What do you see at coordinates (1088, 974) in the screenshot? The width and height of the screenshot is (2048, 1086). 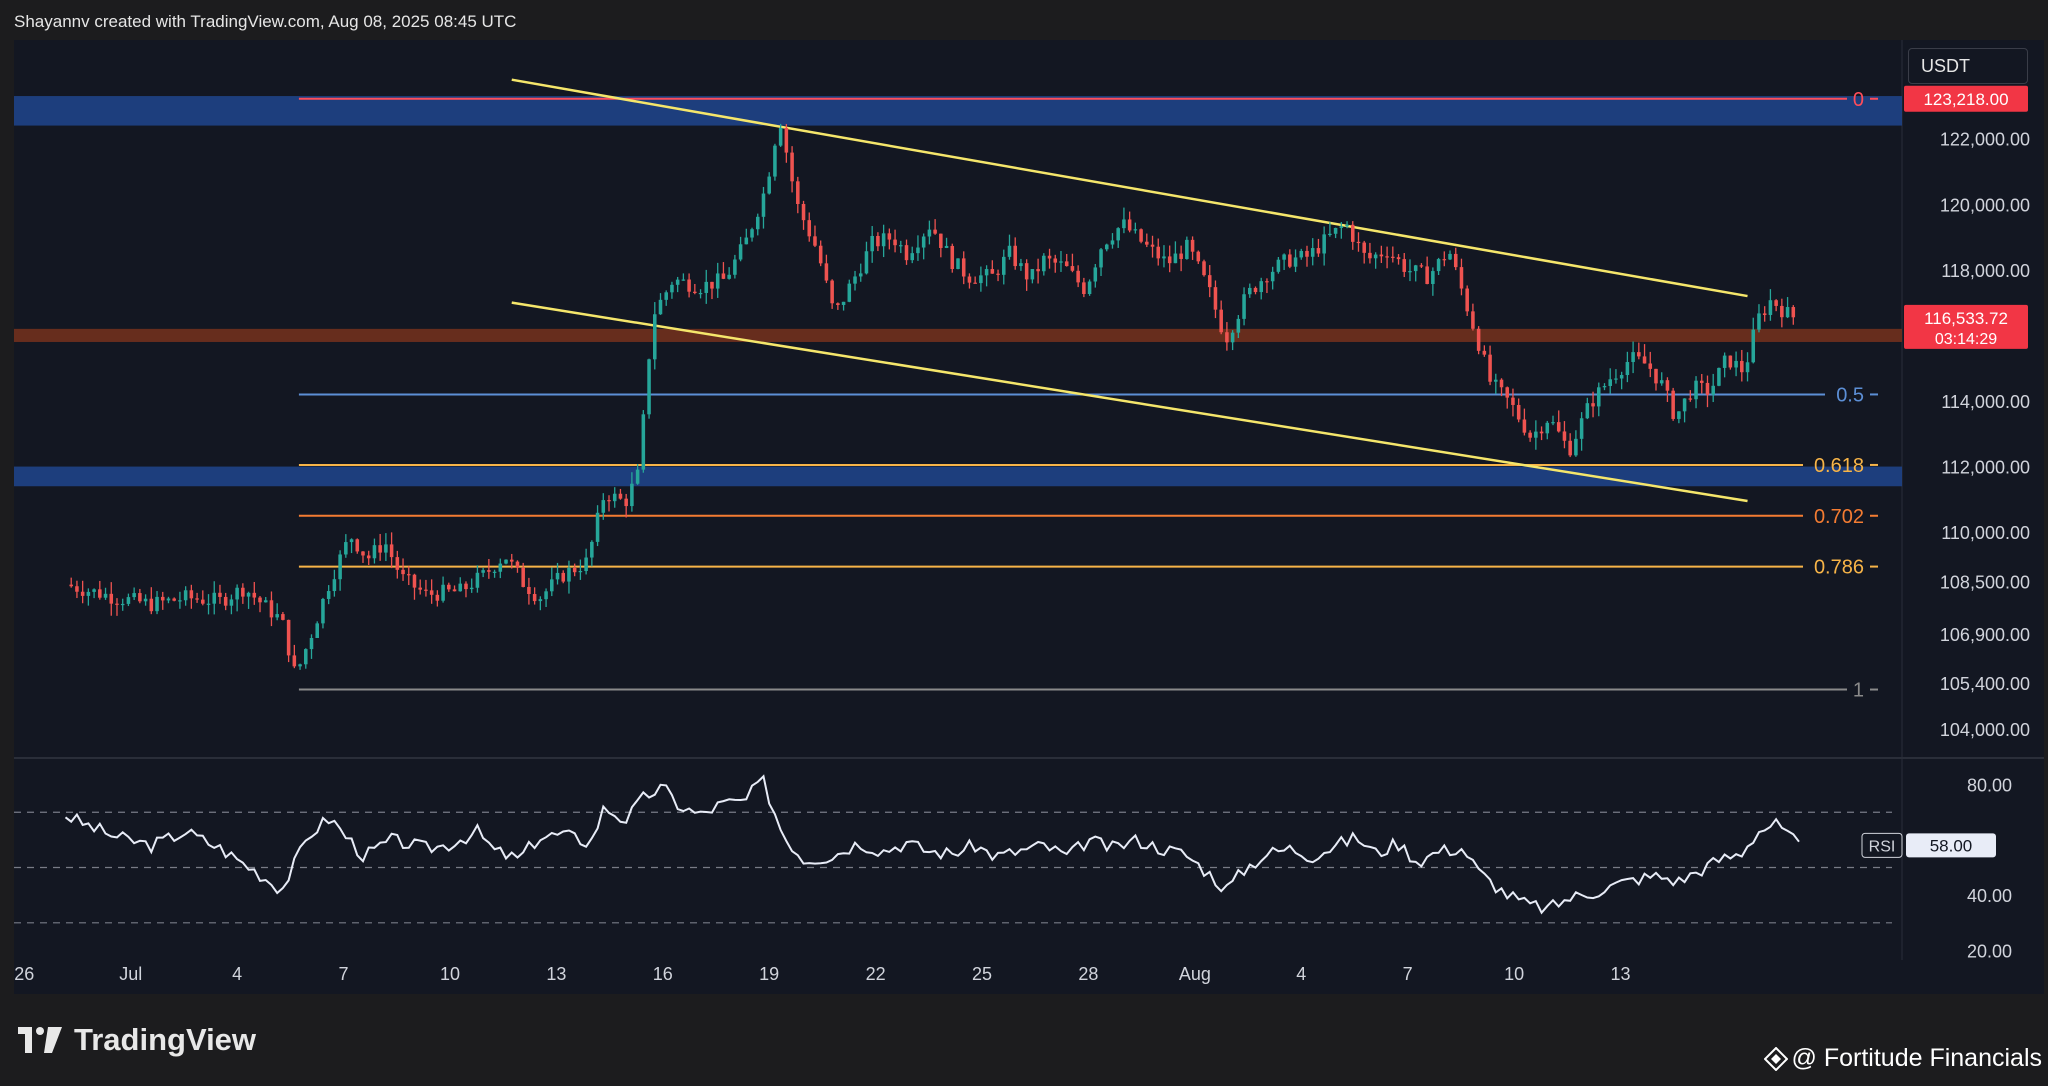 I see `time-axis-label: 28` at bounding box center [1088, 974].